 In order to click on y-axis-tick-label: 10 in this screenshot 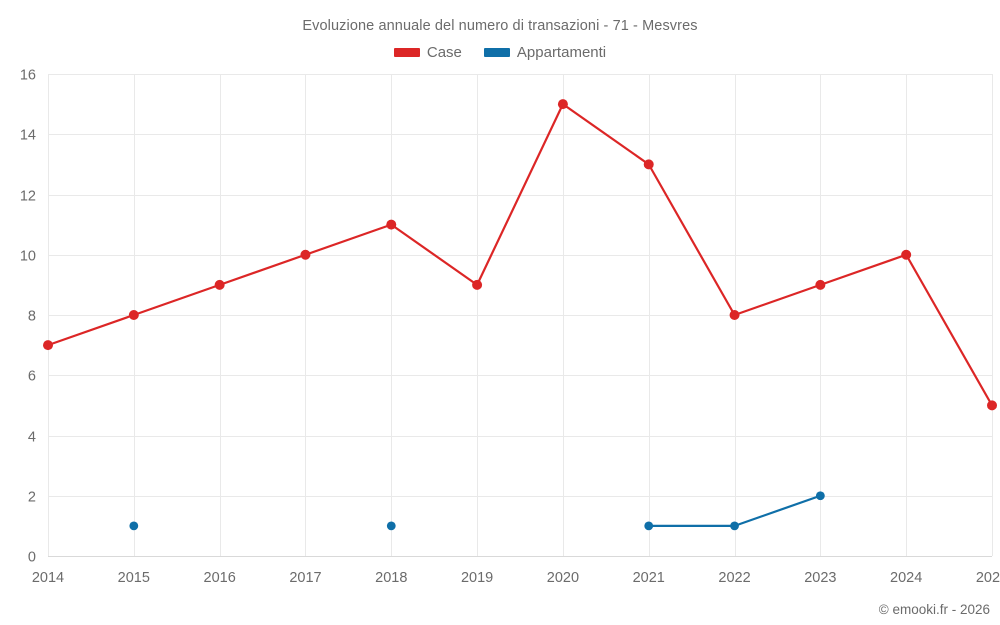, I will do `click(28, 257)`.